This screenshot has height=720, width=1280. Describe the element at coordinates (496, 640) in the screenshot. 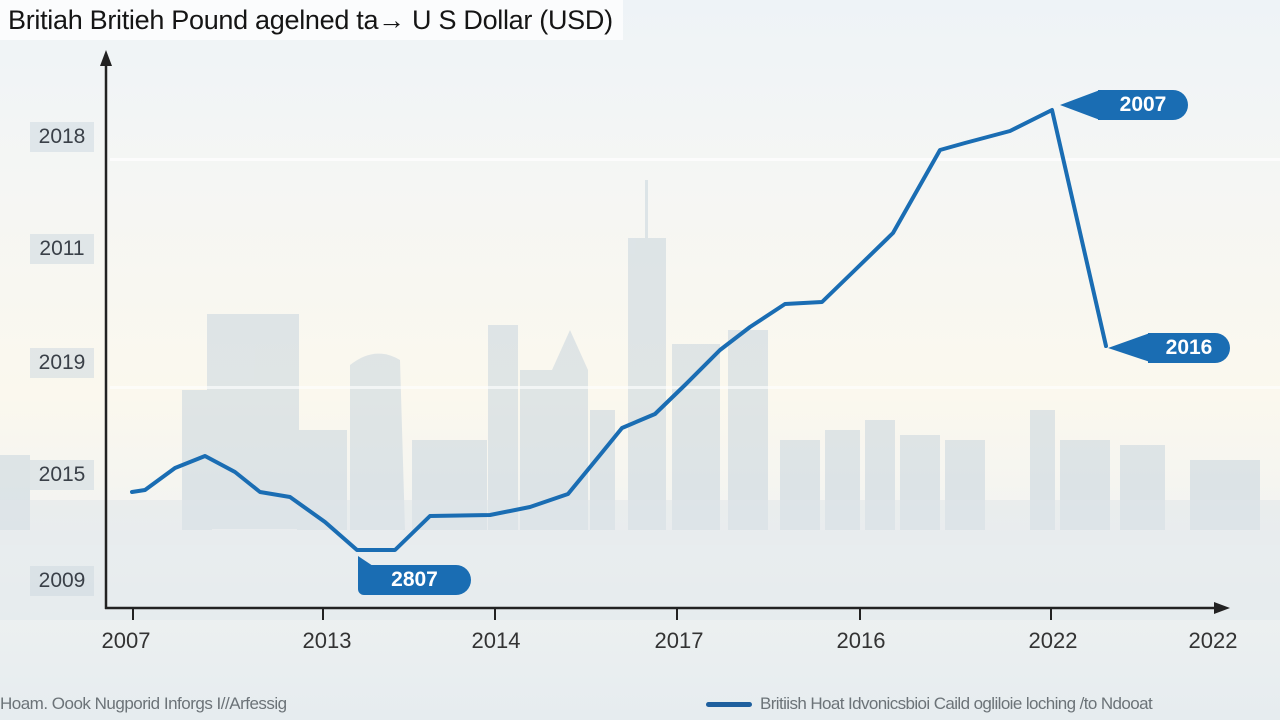

I see `x-tick-label: 2014` at that location.